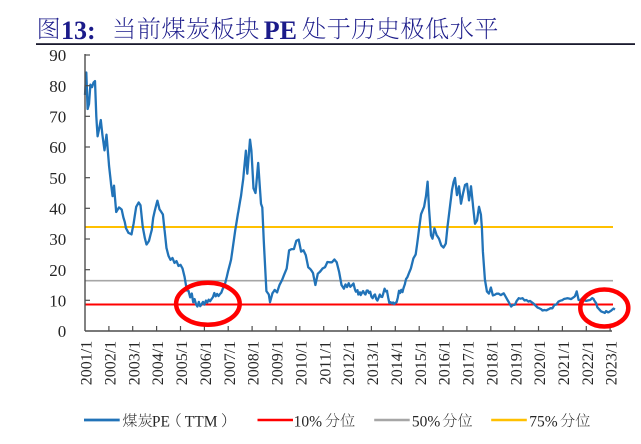 This screenshot has height=444, width=641. What do you see at coordinates (426, 421) in the screenshot?
I see `svg-text: 50%` at bounding box center [426, 421].